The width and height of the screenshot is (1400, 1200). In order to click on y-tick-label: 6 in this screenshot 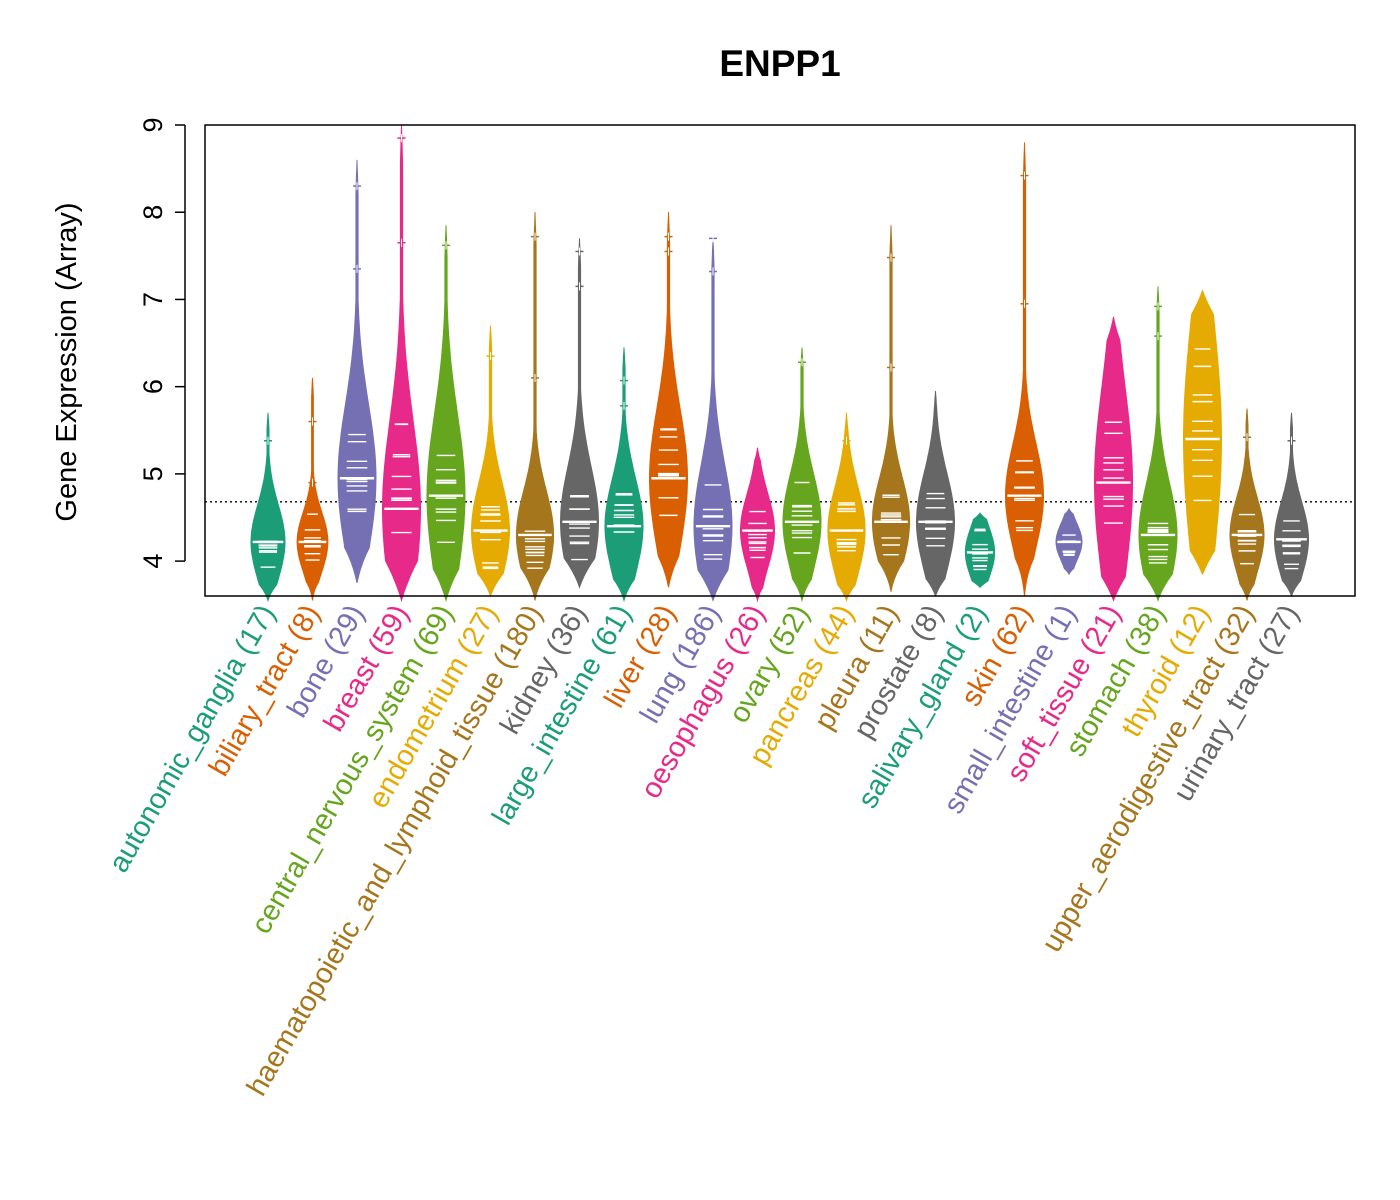, I will do `click(153, 386)`.